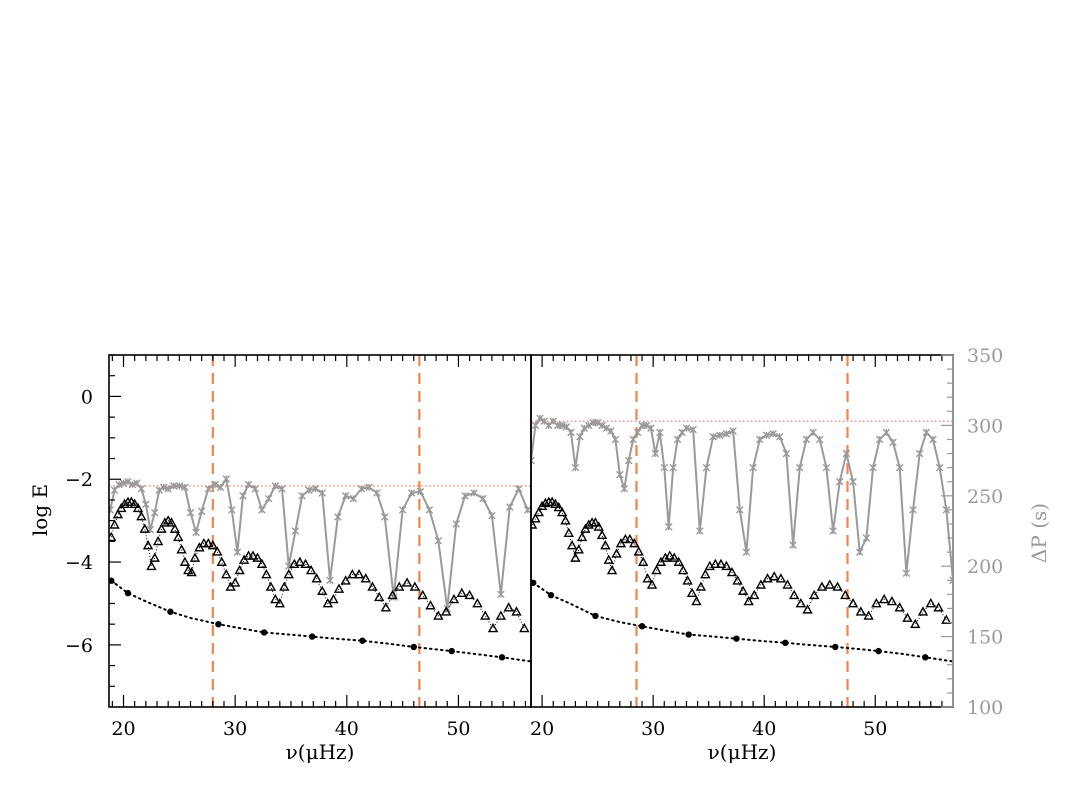  What do you see at coordinates (320, 621) in the screenshot?
I see `inertia-dotted-line` at bounding box center [320, 621].